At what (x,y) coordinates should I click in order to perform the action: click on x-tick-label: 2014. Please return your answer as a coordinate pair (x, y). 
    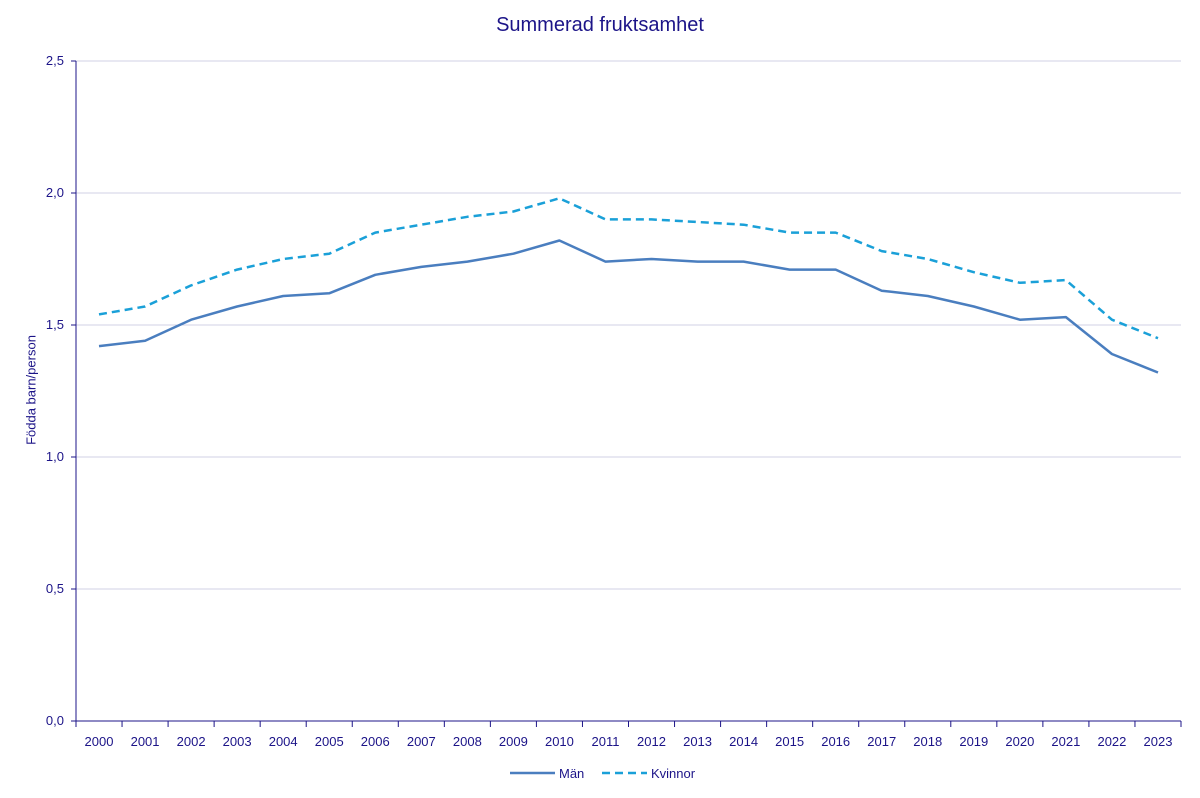
    Looking at the image, I should click on (743, 741).